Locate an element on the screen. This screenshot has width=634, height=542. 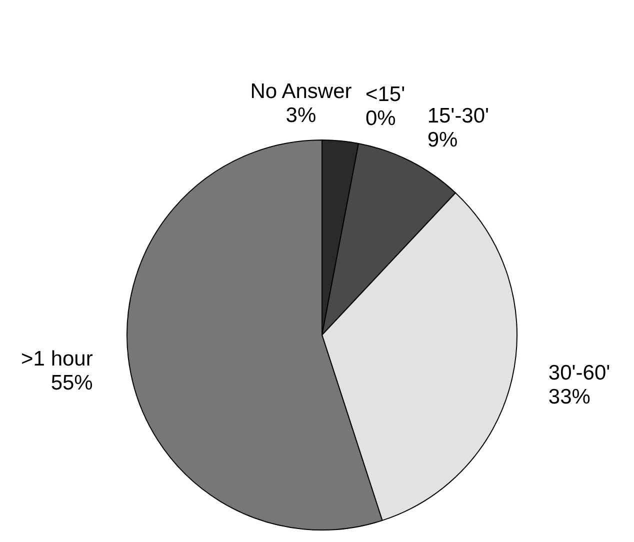
slice-label: No Answer is located at coordinates (301, 91).